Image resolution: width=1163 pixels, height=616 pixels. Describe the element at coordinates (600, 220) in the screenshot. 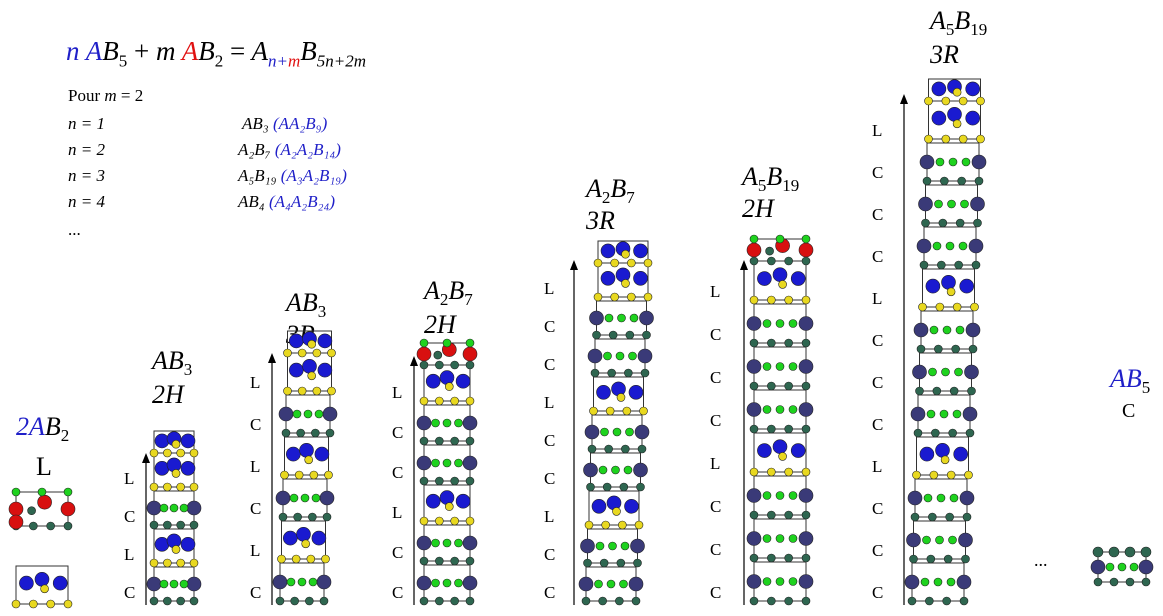

I see `type-A2B7-3R: 3R` at that location.